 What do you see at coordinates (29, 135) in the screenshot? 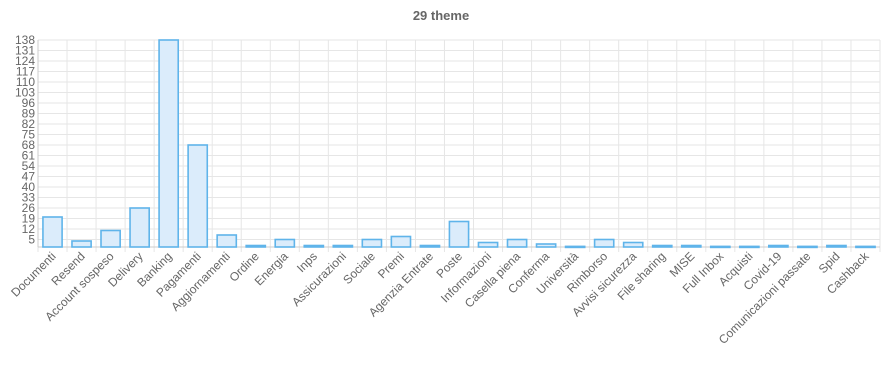
I see `y-tick-label: 75` at bounding box center [29, 135].